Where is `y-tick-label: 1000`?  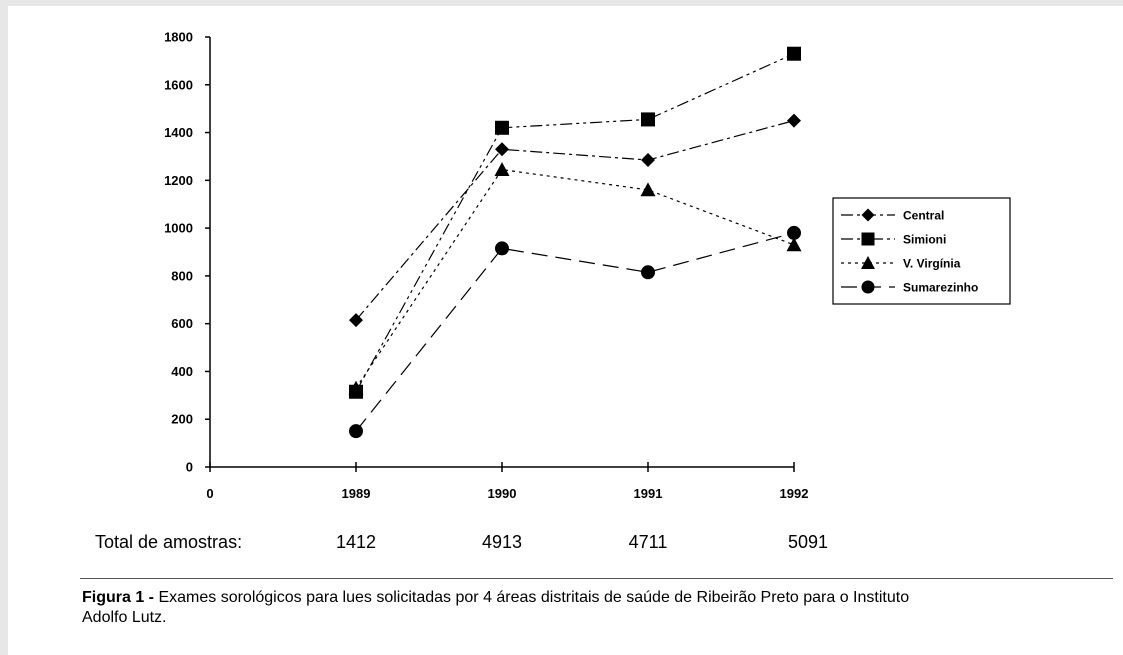 y-tick-label: 1000 is located at coordinates (178, 228).